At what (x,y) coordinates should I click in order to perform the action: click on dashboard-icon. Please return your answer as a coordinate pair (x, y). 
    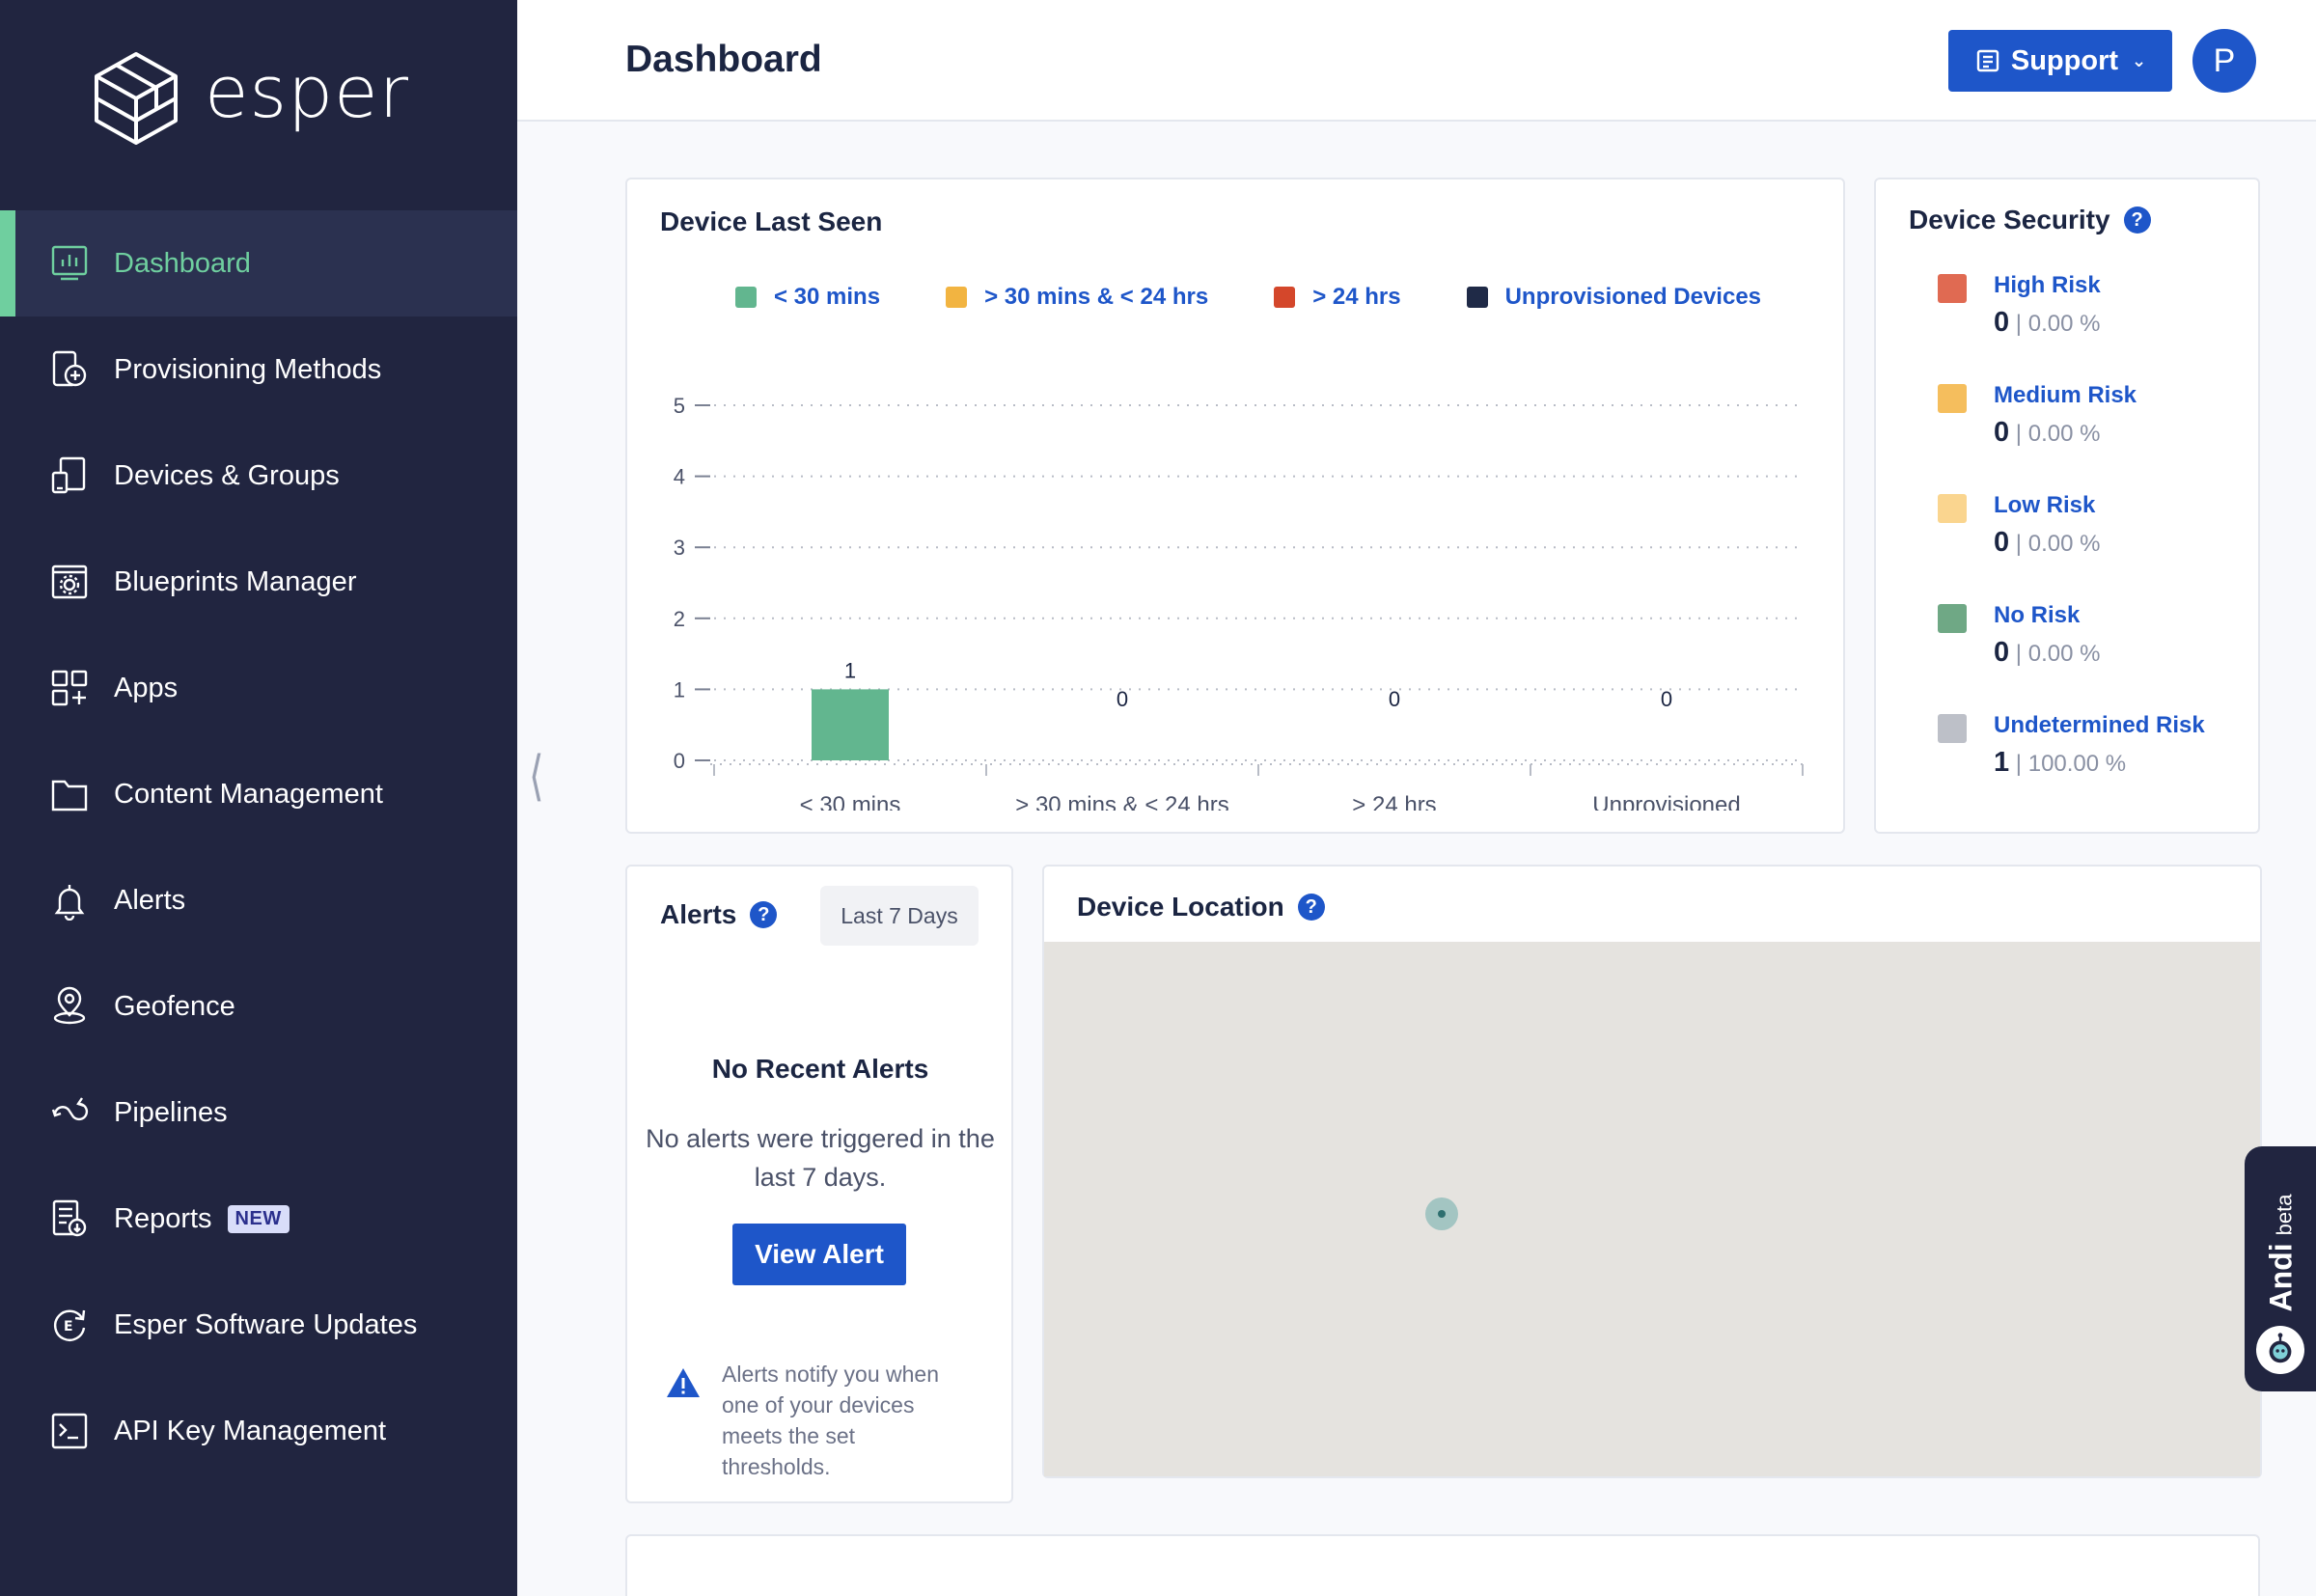
    Looking at the image, I should click on (69, 264).